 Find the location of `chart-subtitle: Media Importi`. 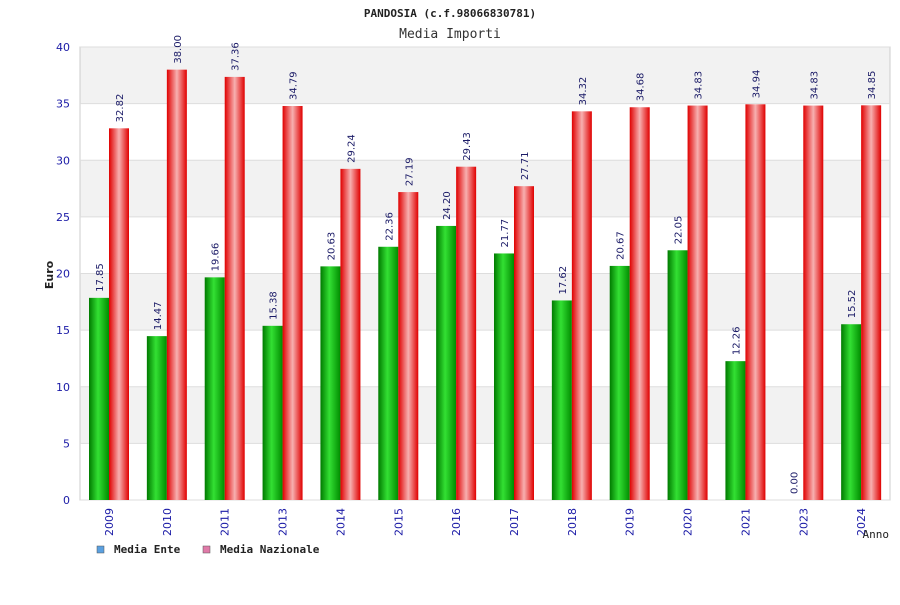

chart-subtitle: Media Importi is located at coordinates (450, 34).